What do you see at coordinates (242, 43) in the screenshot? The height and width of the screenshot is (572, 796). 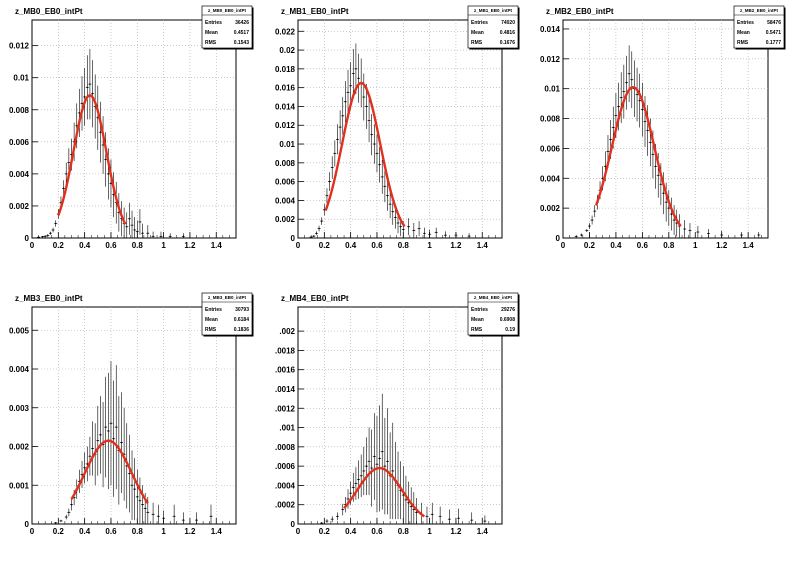 I see `stats-value: 0.1543` at bounding box center [242, 43].